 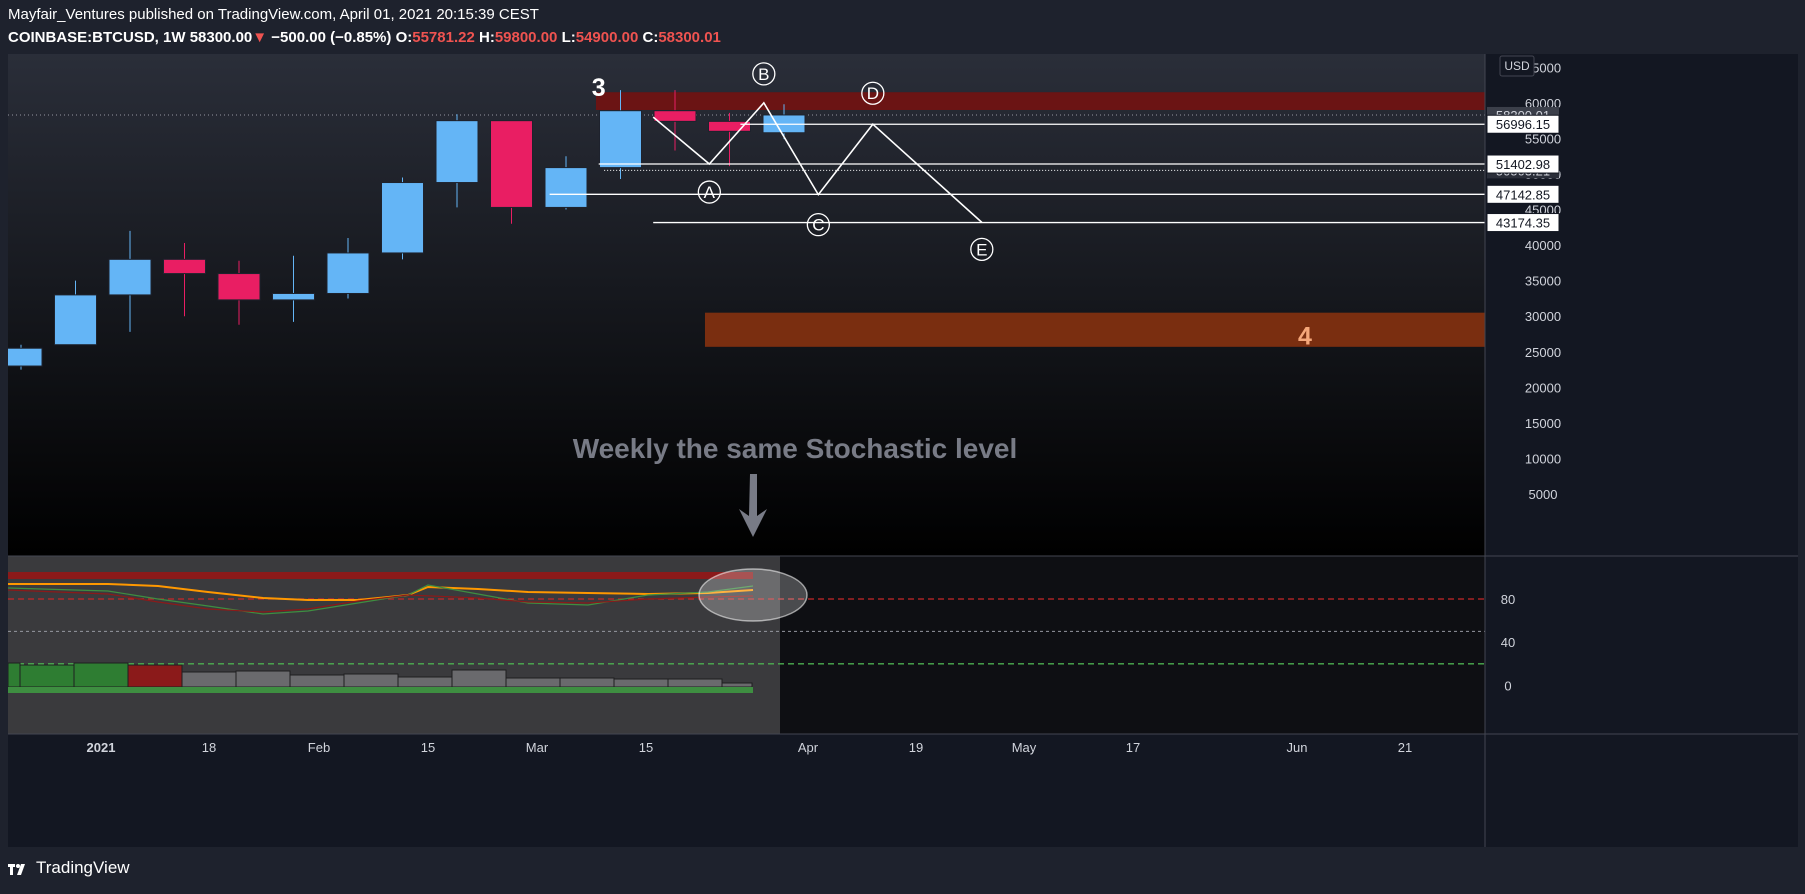 What do you see at coordinates (795, 448) in the screenshot?
I see `stochastic-note: Weekly the same Stochastic level` at bounding box center [795, 448].